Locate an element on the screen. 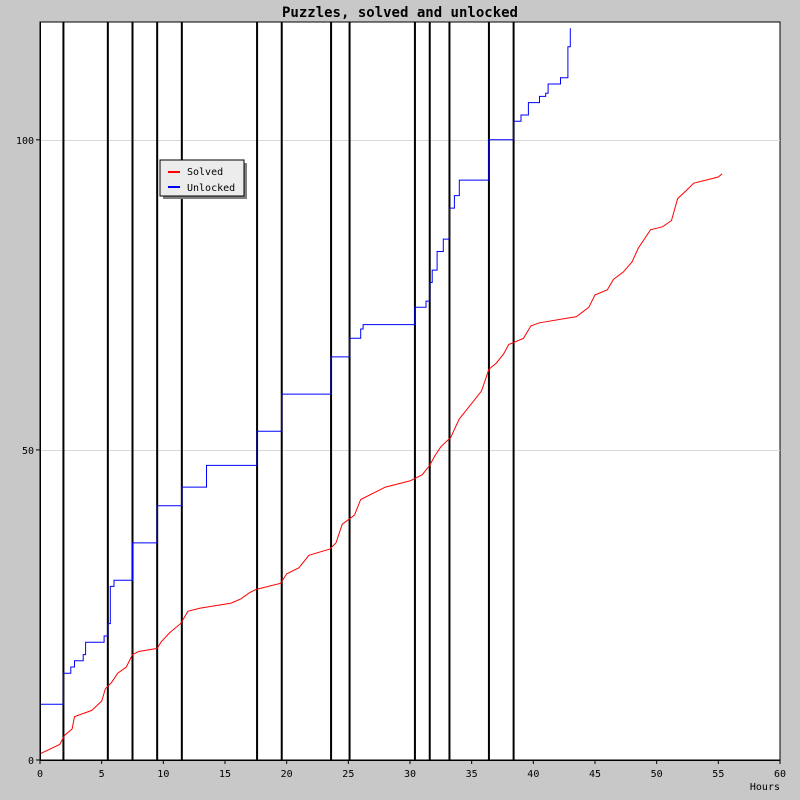 This screenshot has width=800, height=800. chart-title: Puzzles, solved and unlocked is located at coordinates (400, 13).